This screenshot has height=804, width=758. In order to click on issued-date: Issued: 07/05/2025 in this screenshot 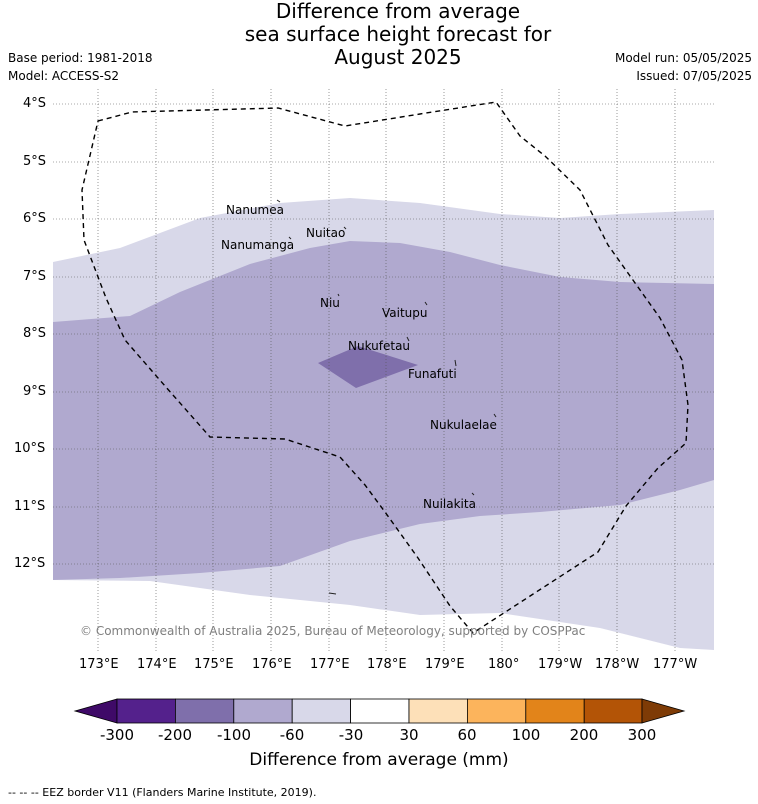, I will do `click(694, 76)`.